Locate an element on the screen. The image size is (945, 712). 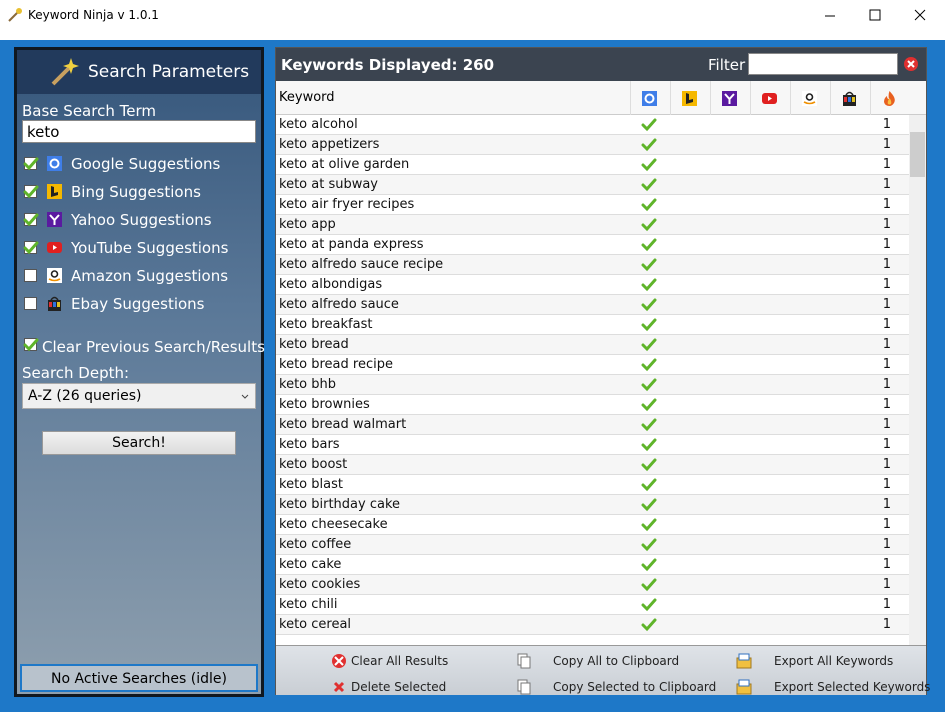
keyword: keto at subway is located at coordinates (328, 184).